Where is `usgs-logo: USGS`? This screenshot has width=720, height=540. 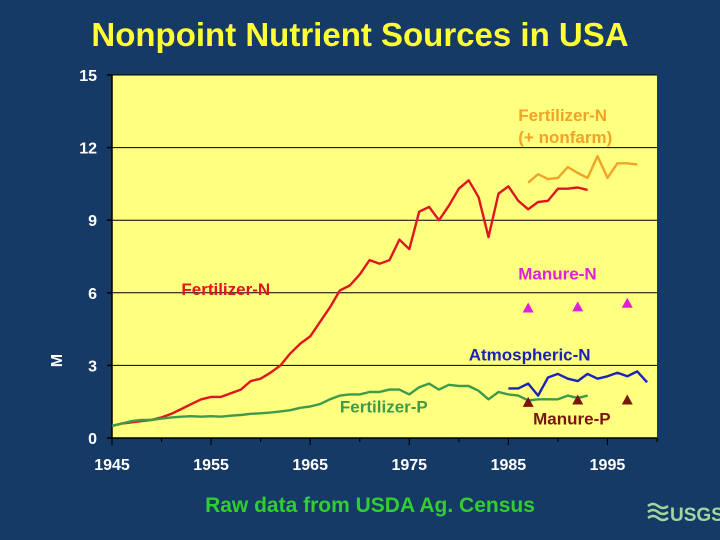 usgs-logo: USGS is located at coordinates (683, 514).